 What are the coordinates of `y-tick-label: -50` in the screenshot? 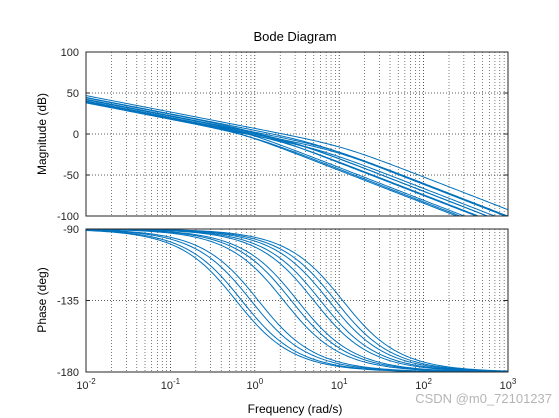 It's located at (71, 176).